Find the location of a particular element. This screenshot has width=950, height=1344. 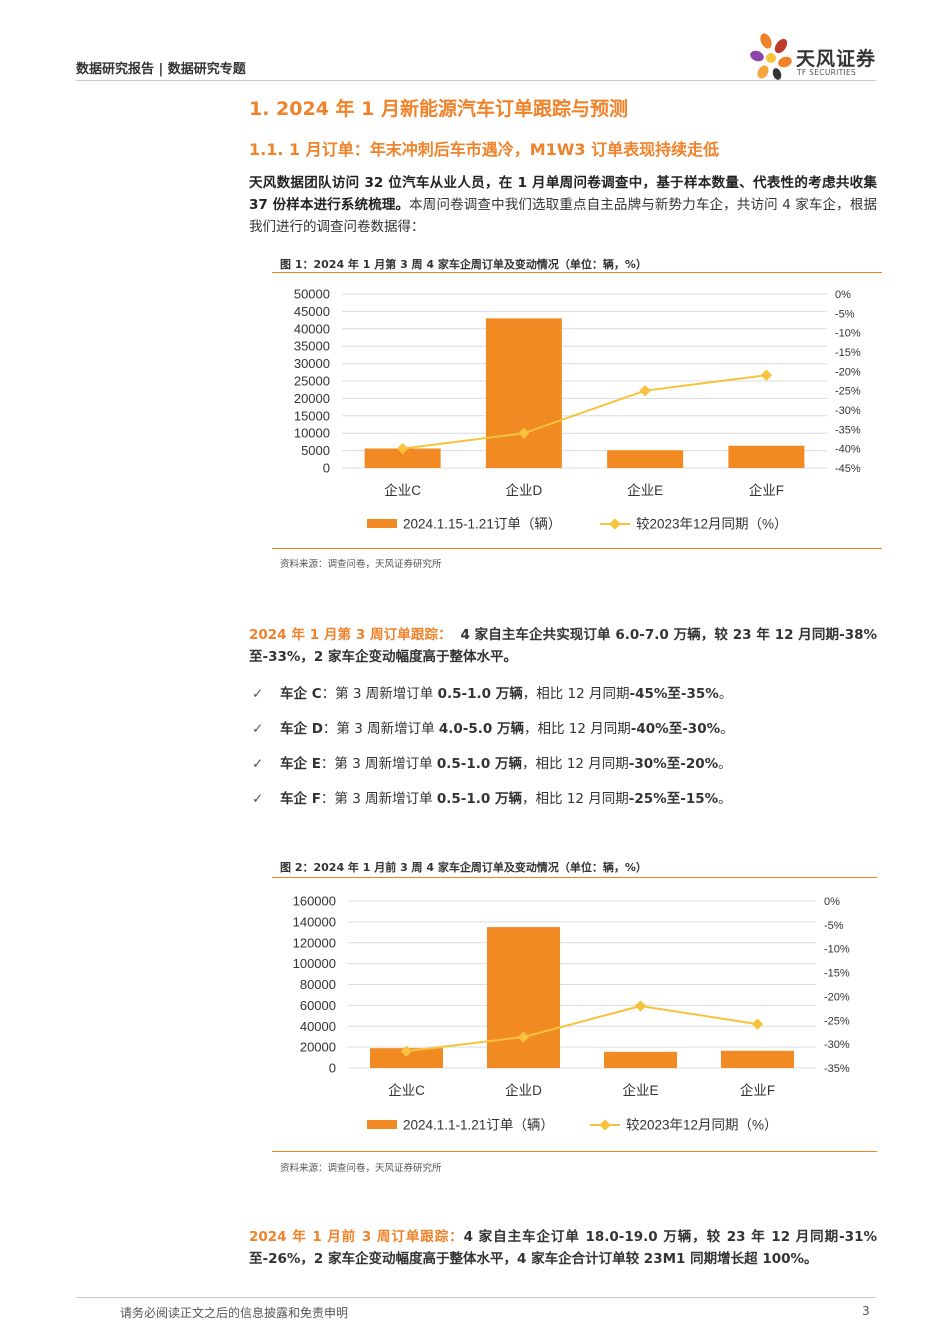

subsection-title: 1.1. 1 月订单：年末冲刺后车市遇冷，M1W3 订单表现持续走低 is located at coordinates (484, 149).